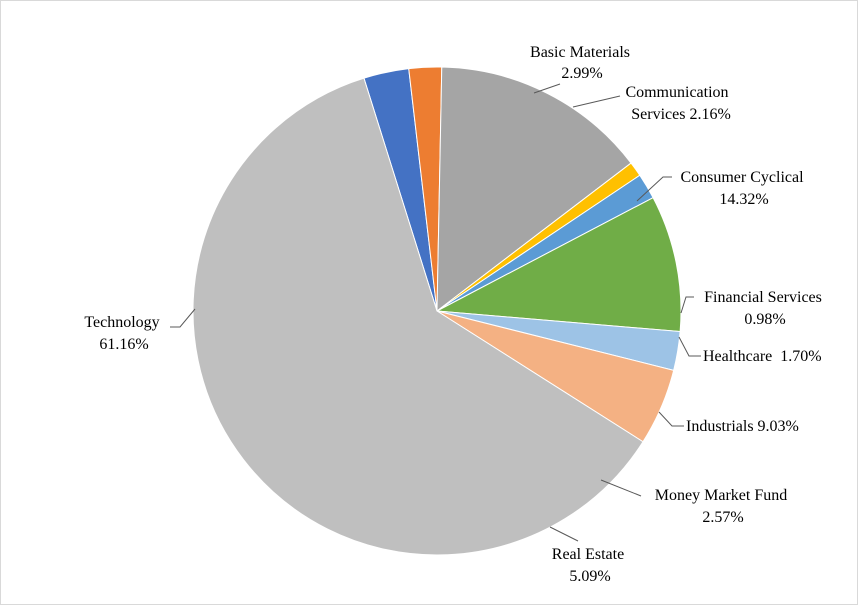  Describe the element at coordinates (564, 534) in the screenshot. I see `leader-line-real-estate` at that location.